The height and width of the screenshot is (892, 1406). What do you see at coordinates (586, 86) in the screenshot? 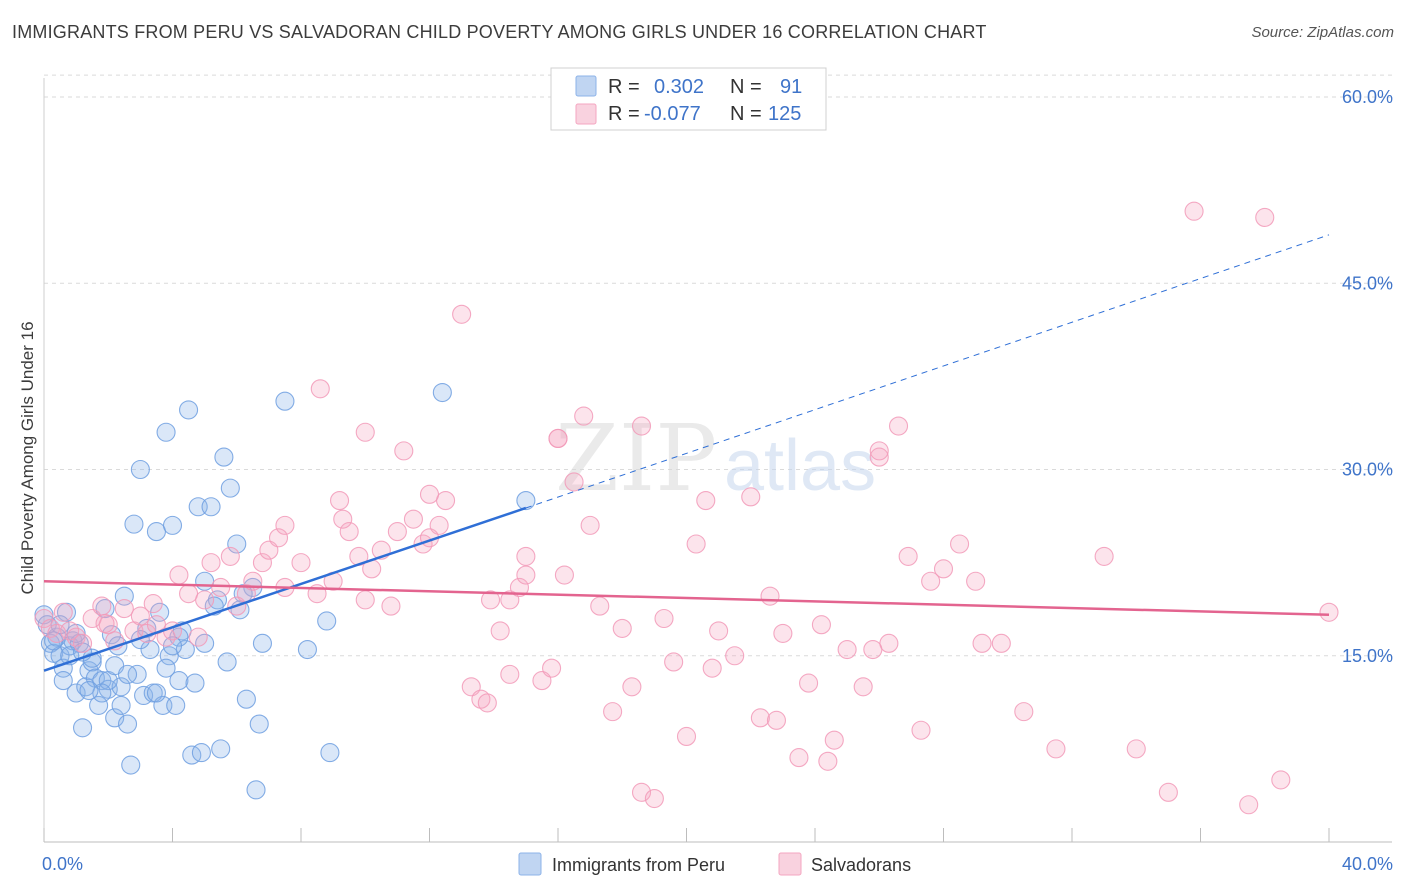
I see `legend-swatch-peru` at bounding box center [586, 86].